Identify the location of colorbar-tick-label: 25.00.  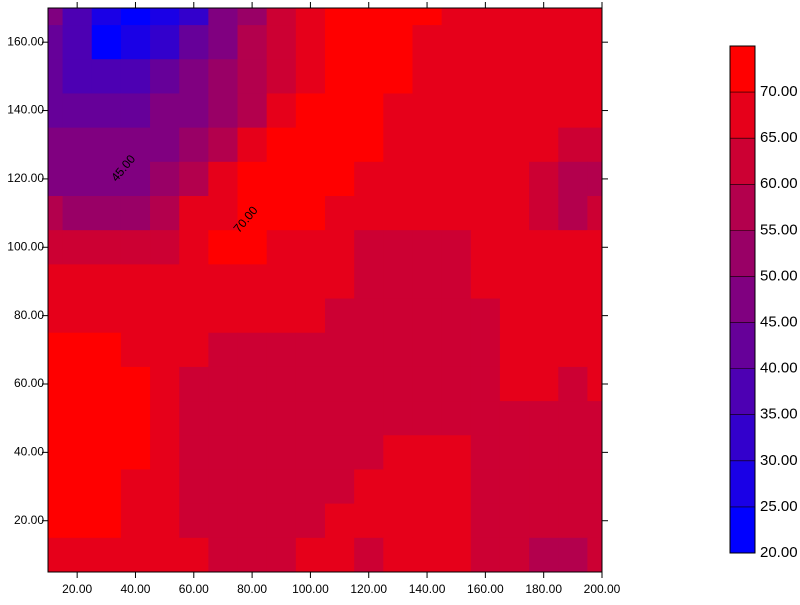
(779, 506).